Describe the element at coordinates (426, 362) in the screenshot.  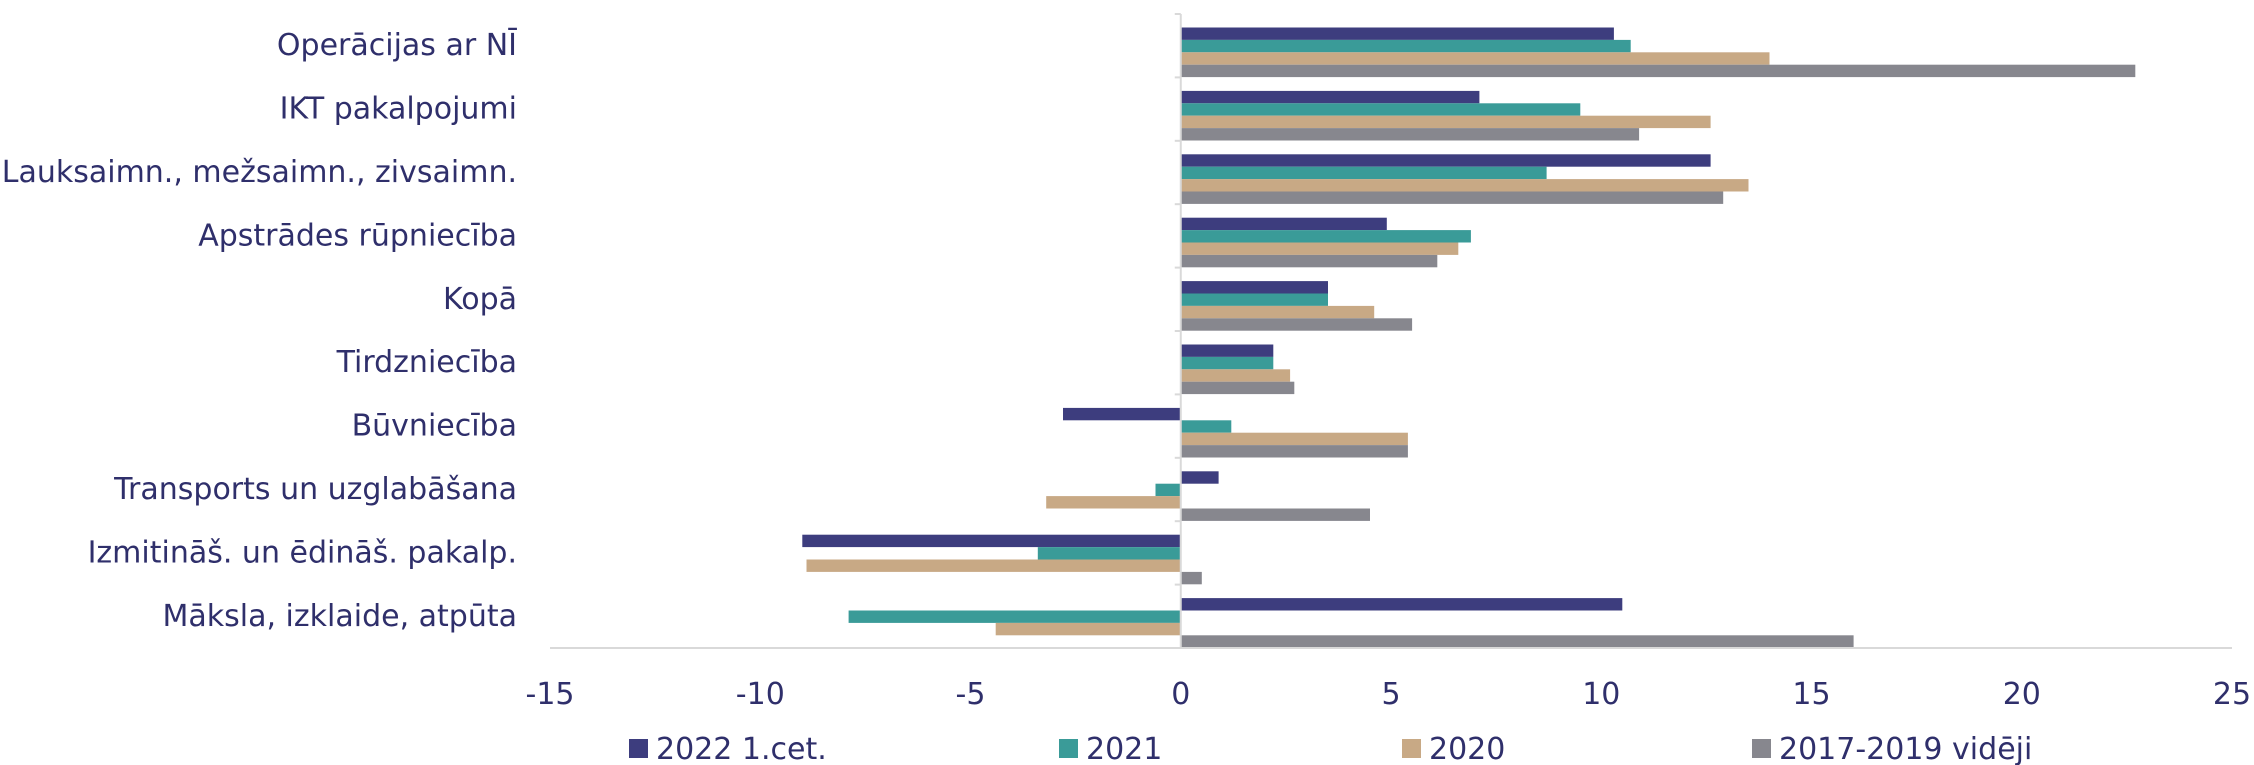
I see `category-label: Tirdzniecība` at that location.